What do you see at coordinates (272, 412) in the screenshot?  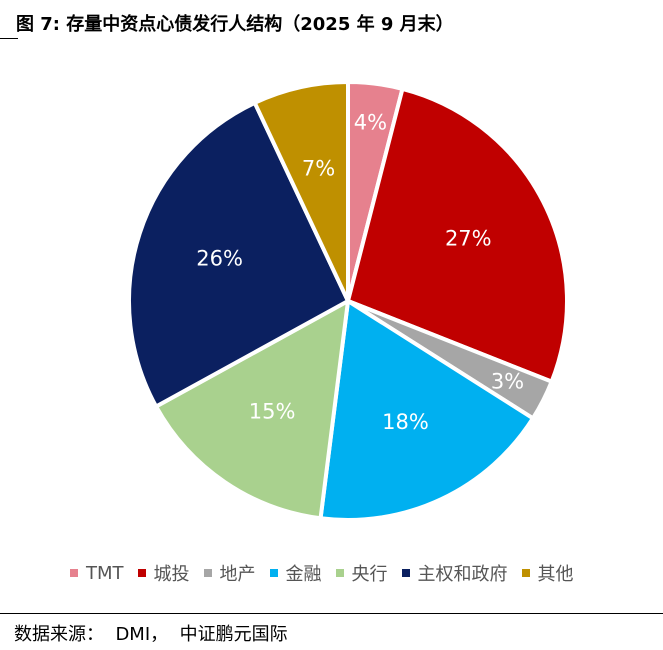 I see `slice-label-4: 15%` at bounding box center [272, 412].